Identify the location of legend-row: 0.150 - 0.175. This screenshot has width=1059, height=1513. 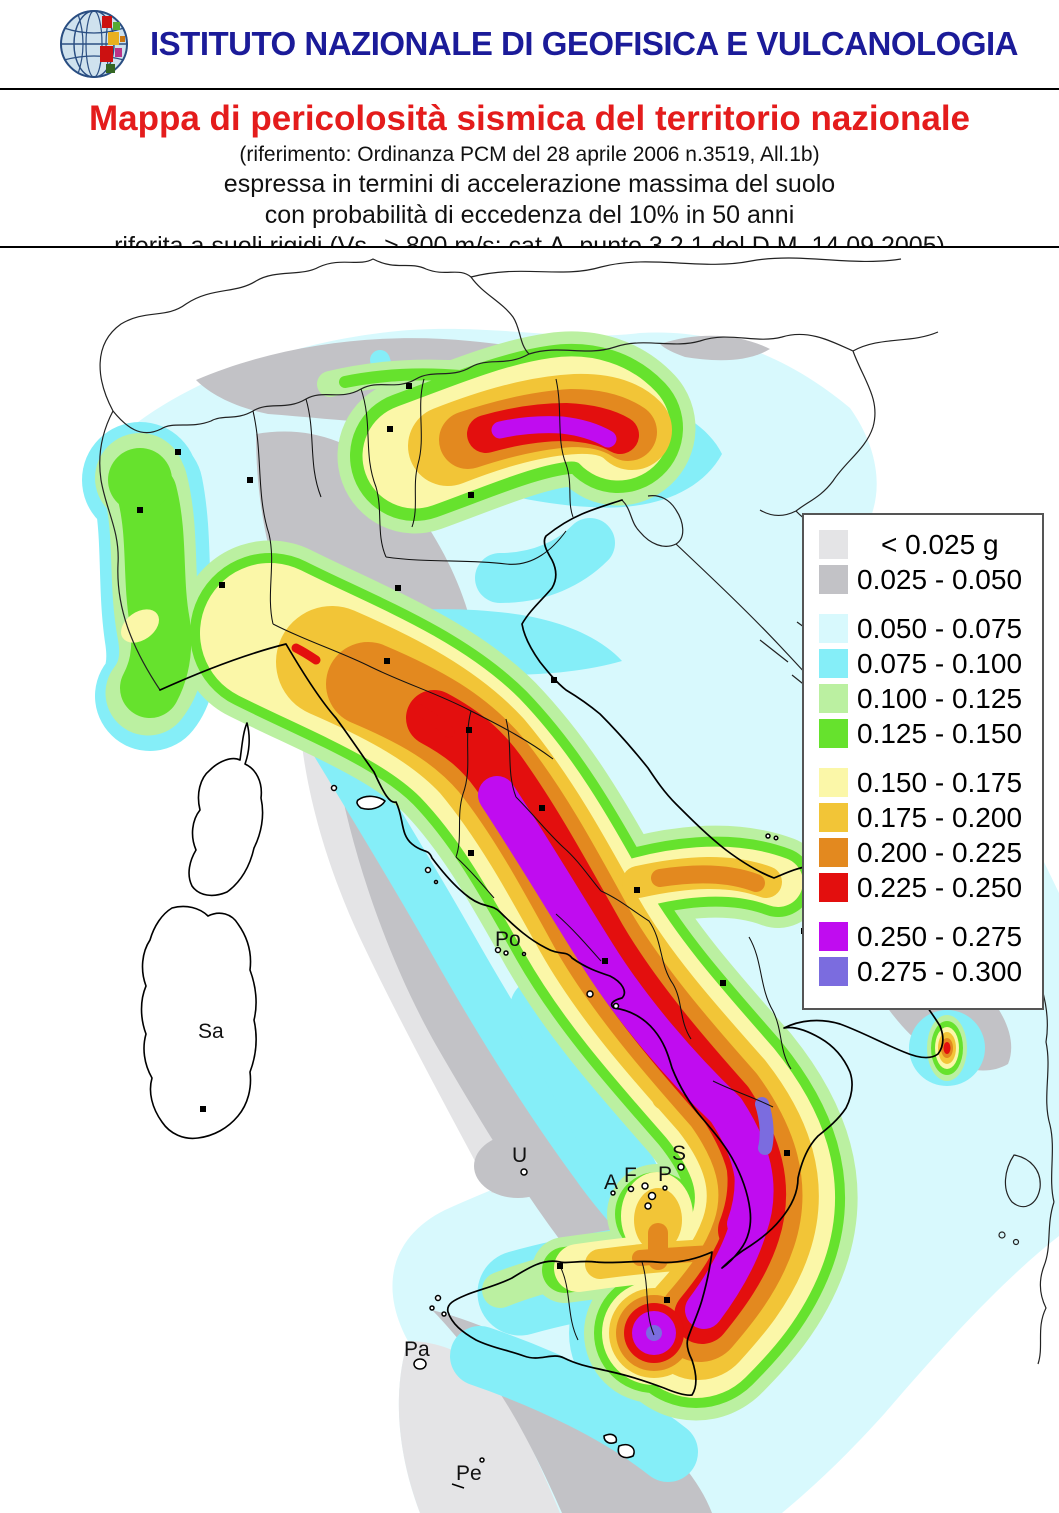
(930, 782).